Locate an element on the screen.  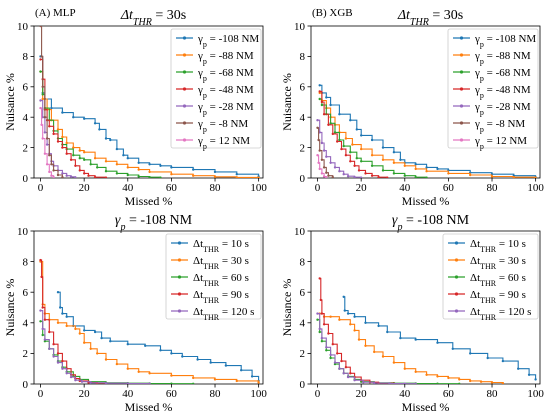
series-group is located at coordinates (149, 102).